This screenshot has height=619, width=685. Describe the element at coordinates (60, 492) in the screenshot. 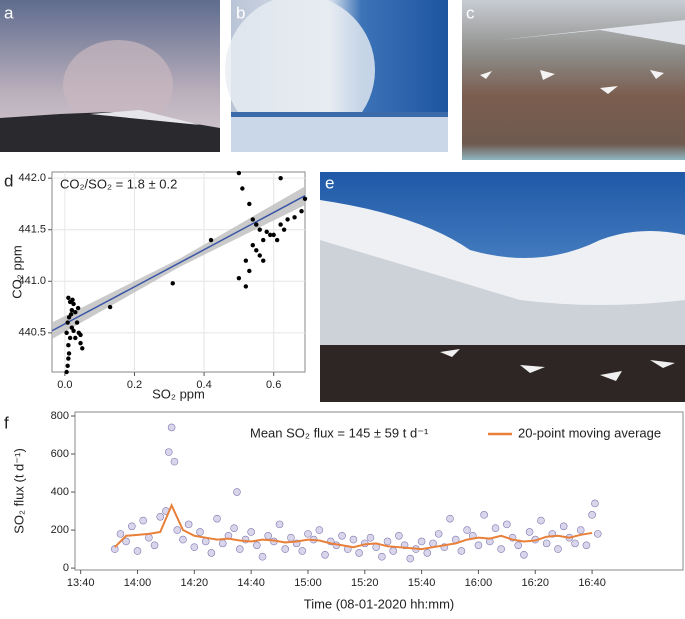

I see `y-tick-label: 400` at that location.